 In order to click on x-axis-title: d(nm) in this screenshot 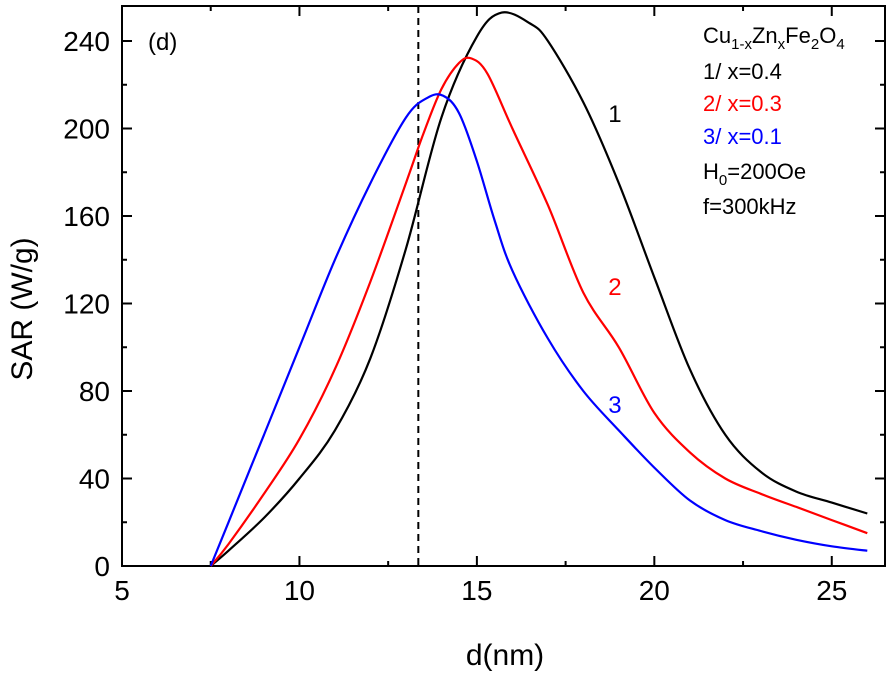, I will do `click(505, 655)`.